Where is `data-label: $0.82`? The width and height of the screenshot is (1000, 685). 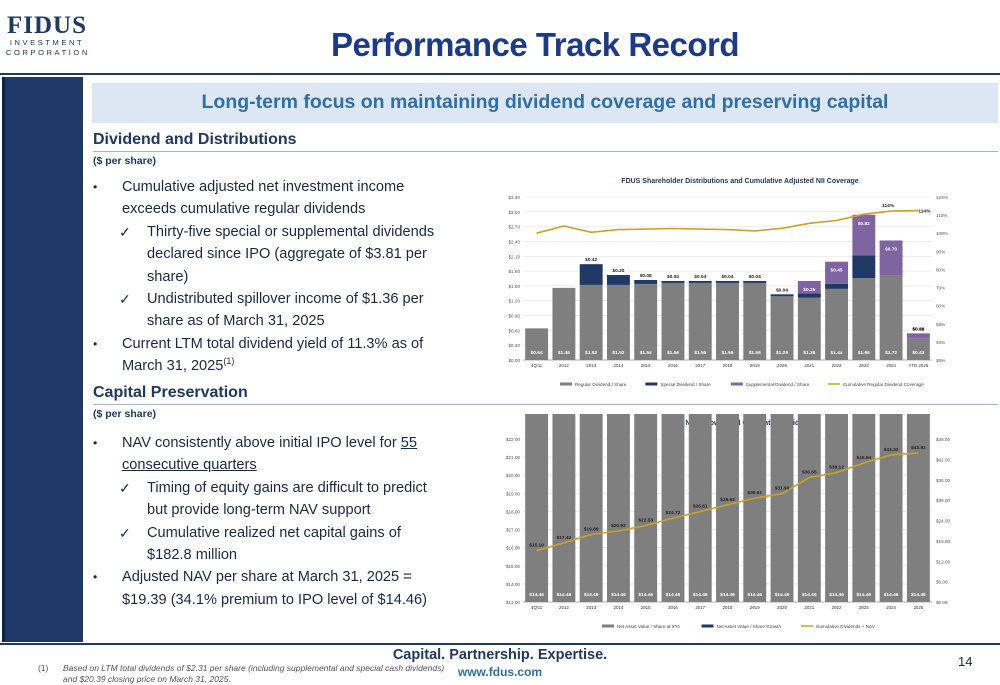 data-label: $0.82 is located at coordinates (864, 224).